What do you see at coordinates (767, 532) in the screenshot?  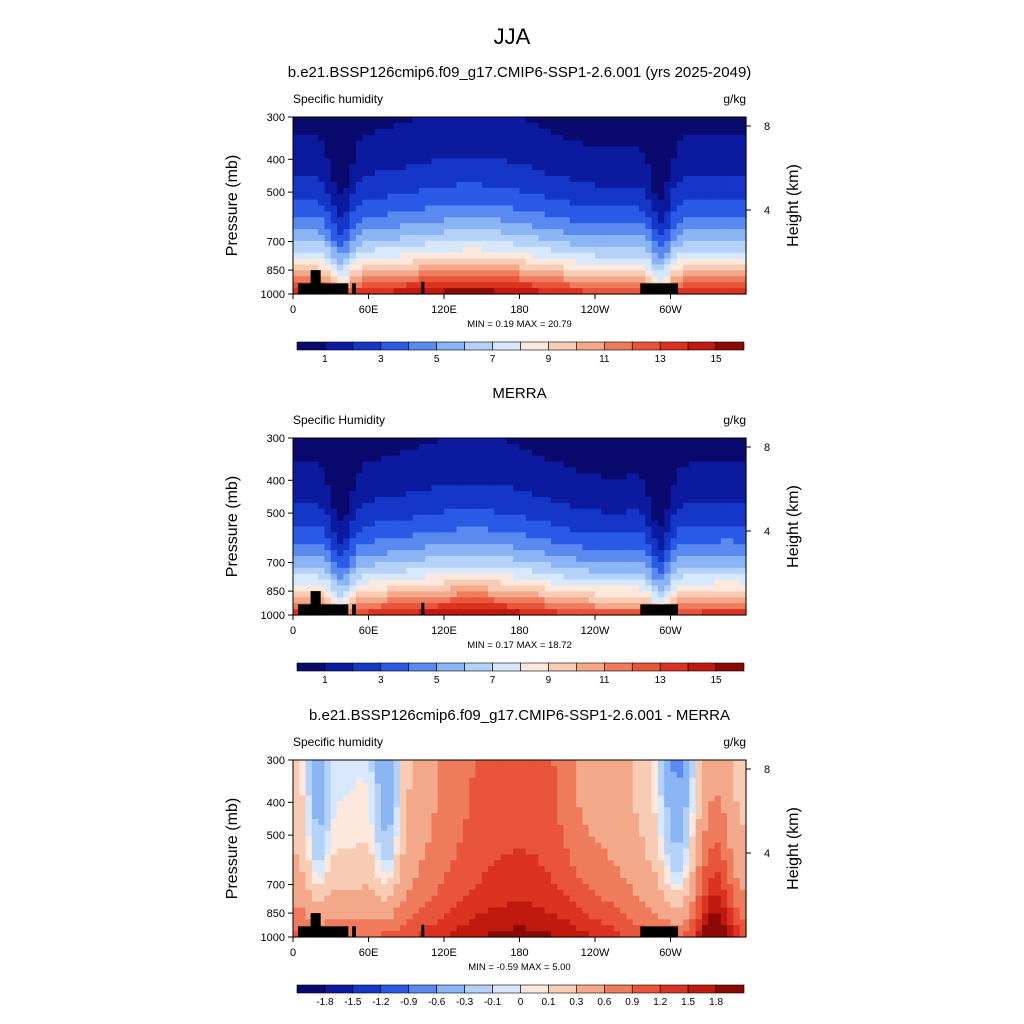 I see `y-right-tick-label: 4` at bounding box center [767, 532].